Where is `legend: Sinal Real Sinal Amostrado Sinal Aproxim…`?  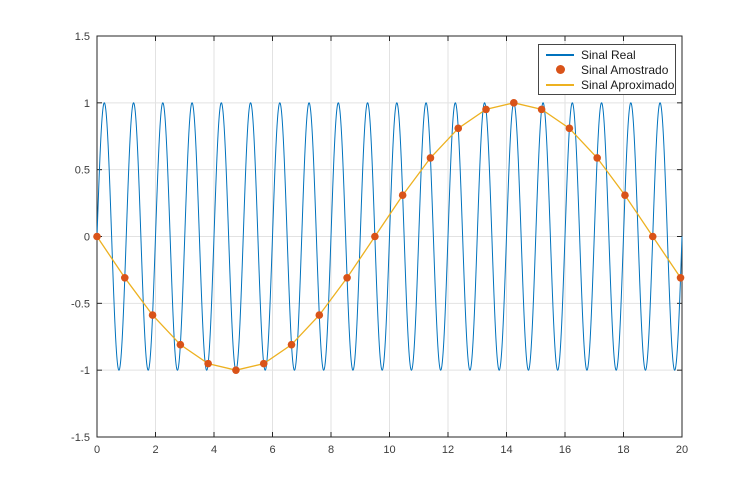
legend: Sinal Real Sinal Amostrado Sinal Aproxim… is located at coordinates (607, 69).